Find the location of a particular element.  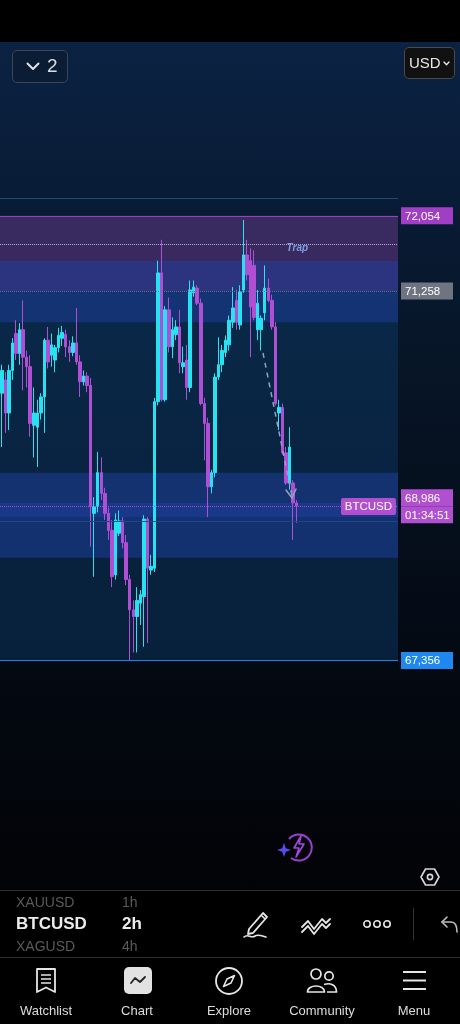

text: Explore is located at coordinates (229, 1010).